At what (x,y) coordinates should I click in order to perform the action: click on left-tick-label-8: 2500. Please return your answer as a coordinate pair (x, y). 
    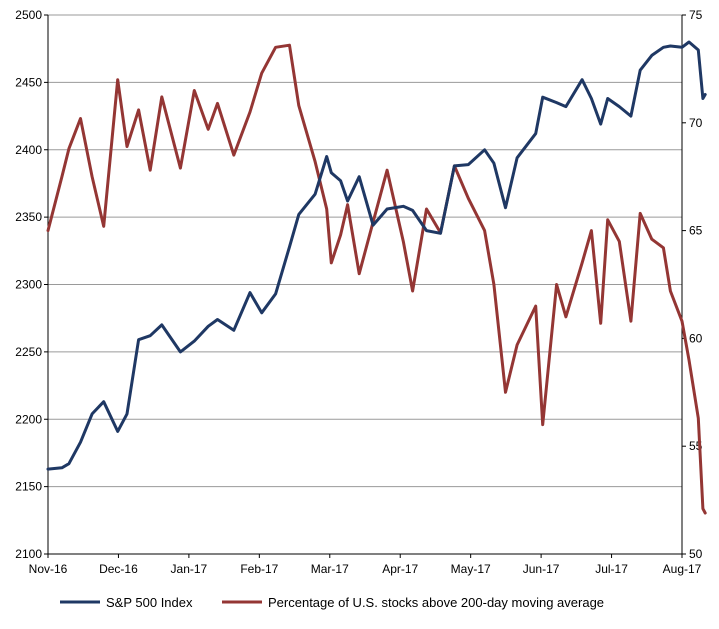
    Looking at the image, I should click on (28, 15).